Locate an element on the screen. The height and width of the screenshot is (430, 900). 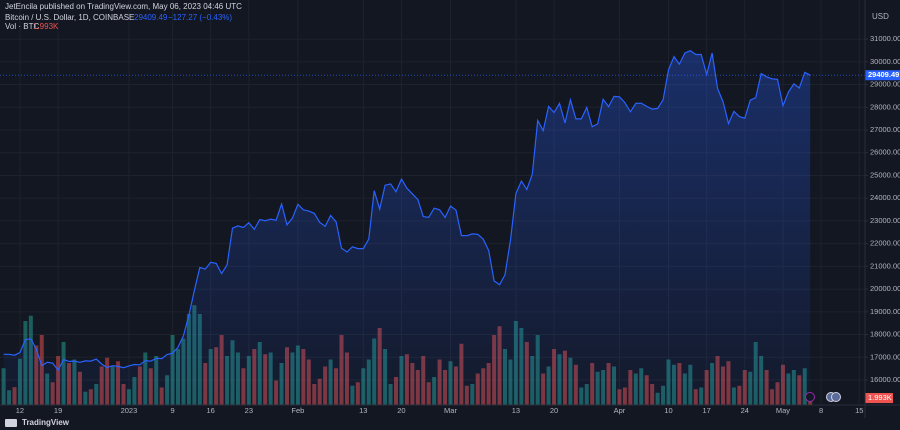
last-price: 29409.49 is located at coordinates (151, 17).